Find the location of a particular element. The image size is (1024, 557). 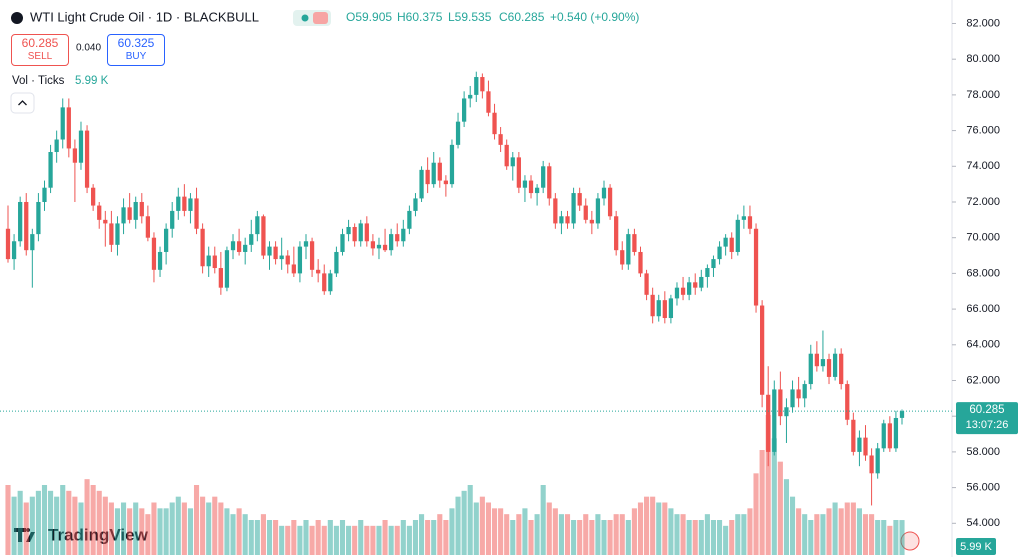

volume-axis-label: 5.99 K is located at coordinates (976, 547).